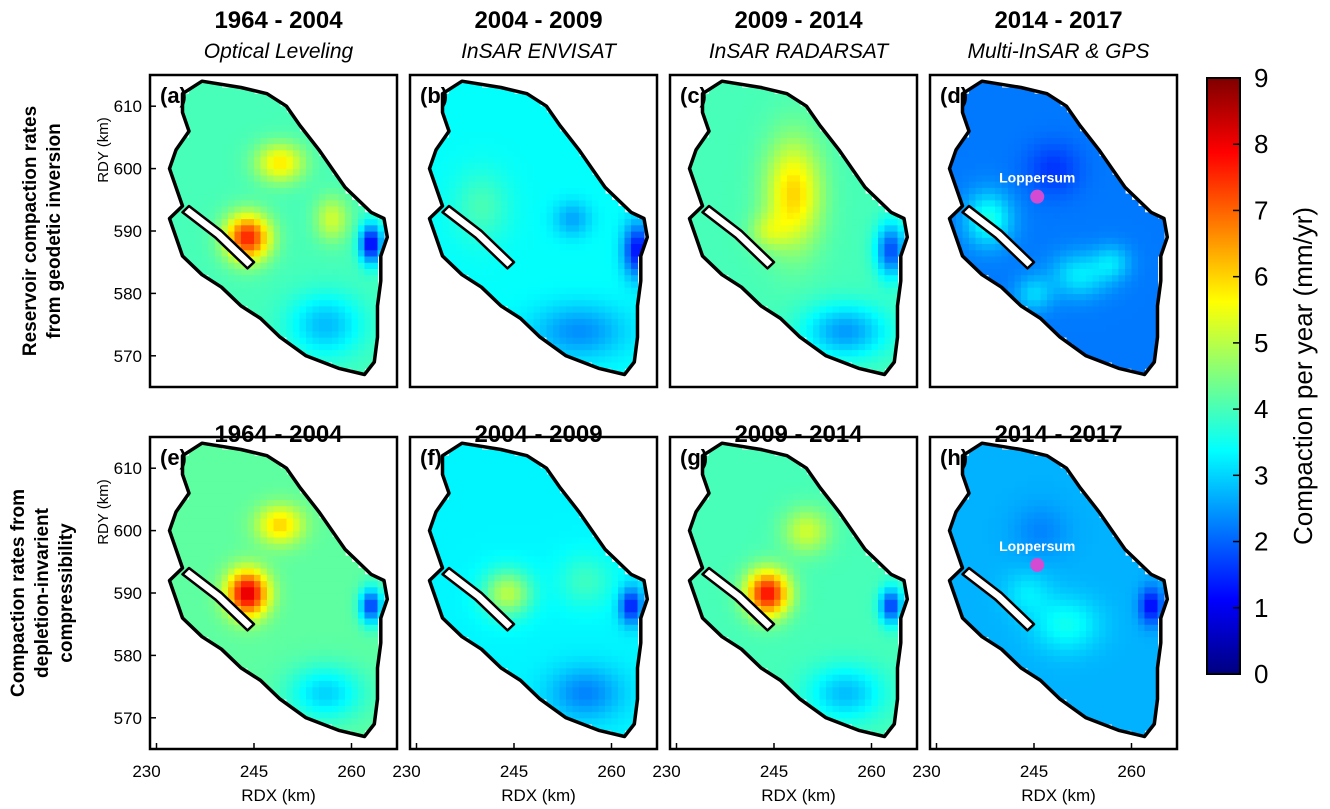 This screenshot has width=1330, height=809. Describe the element at coordinates (1037, 178) in the screenshot. I see `marker-label: Loppersum` at that location.